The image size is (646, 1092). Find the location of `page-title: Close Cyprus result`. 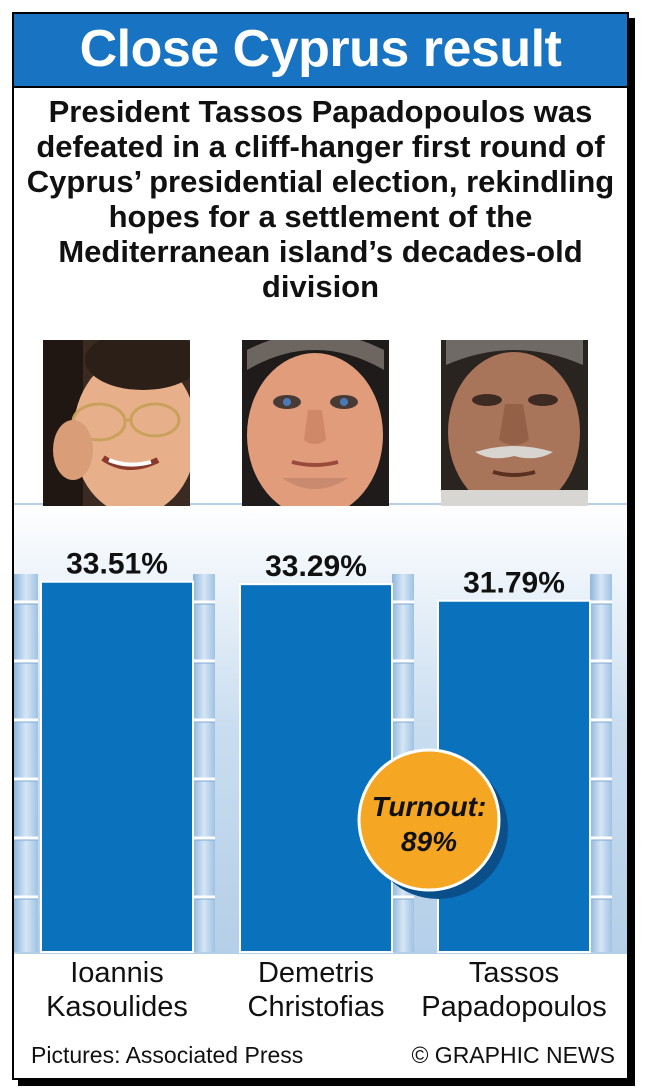

page-title: Close Cyprus result is located at coordinates (320, 49).